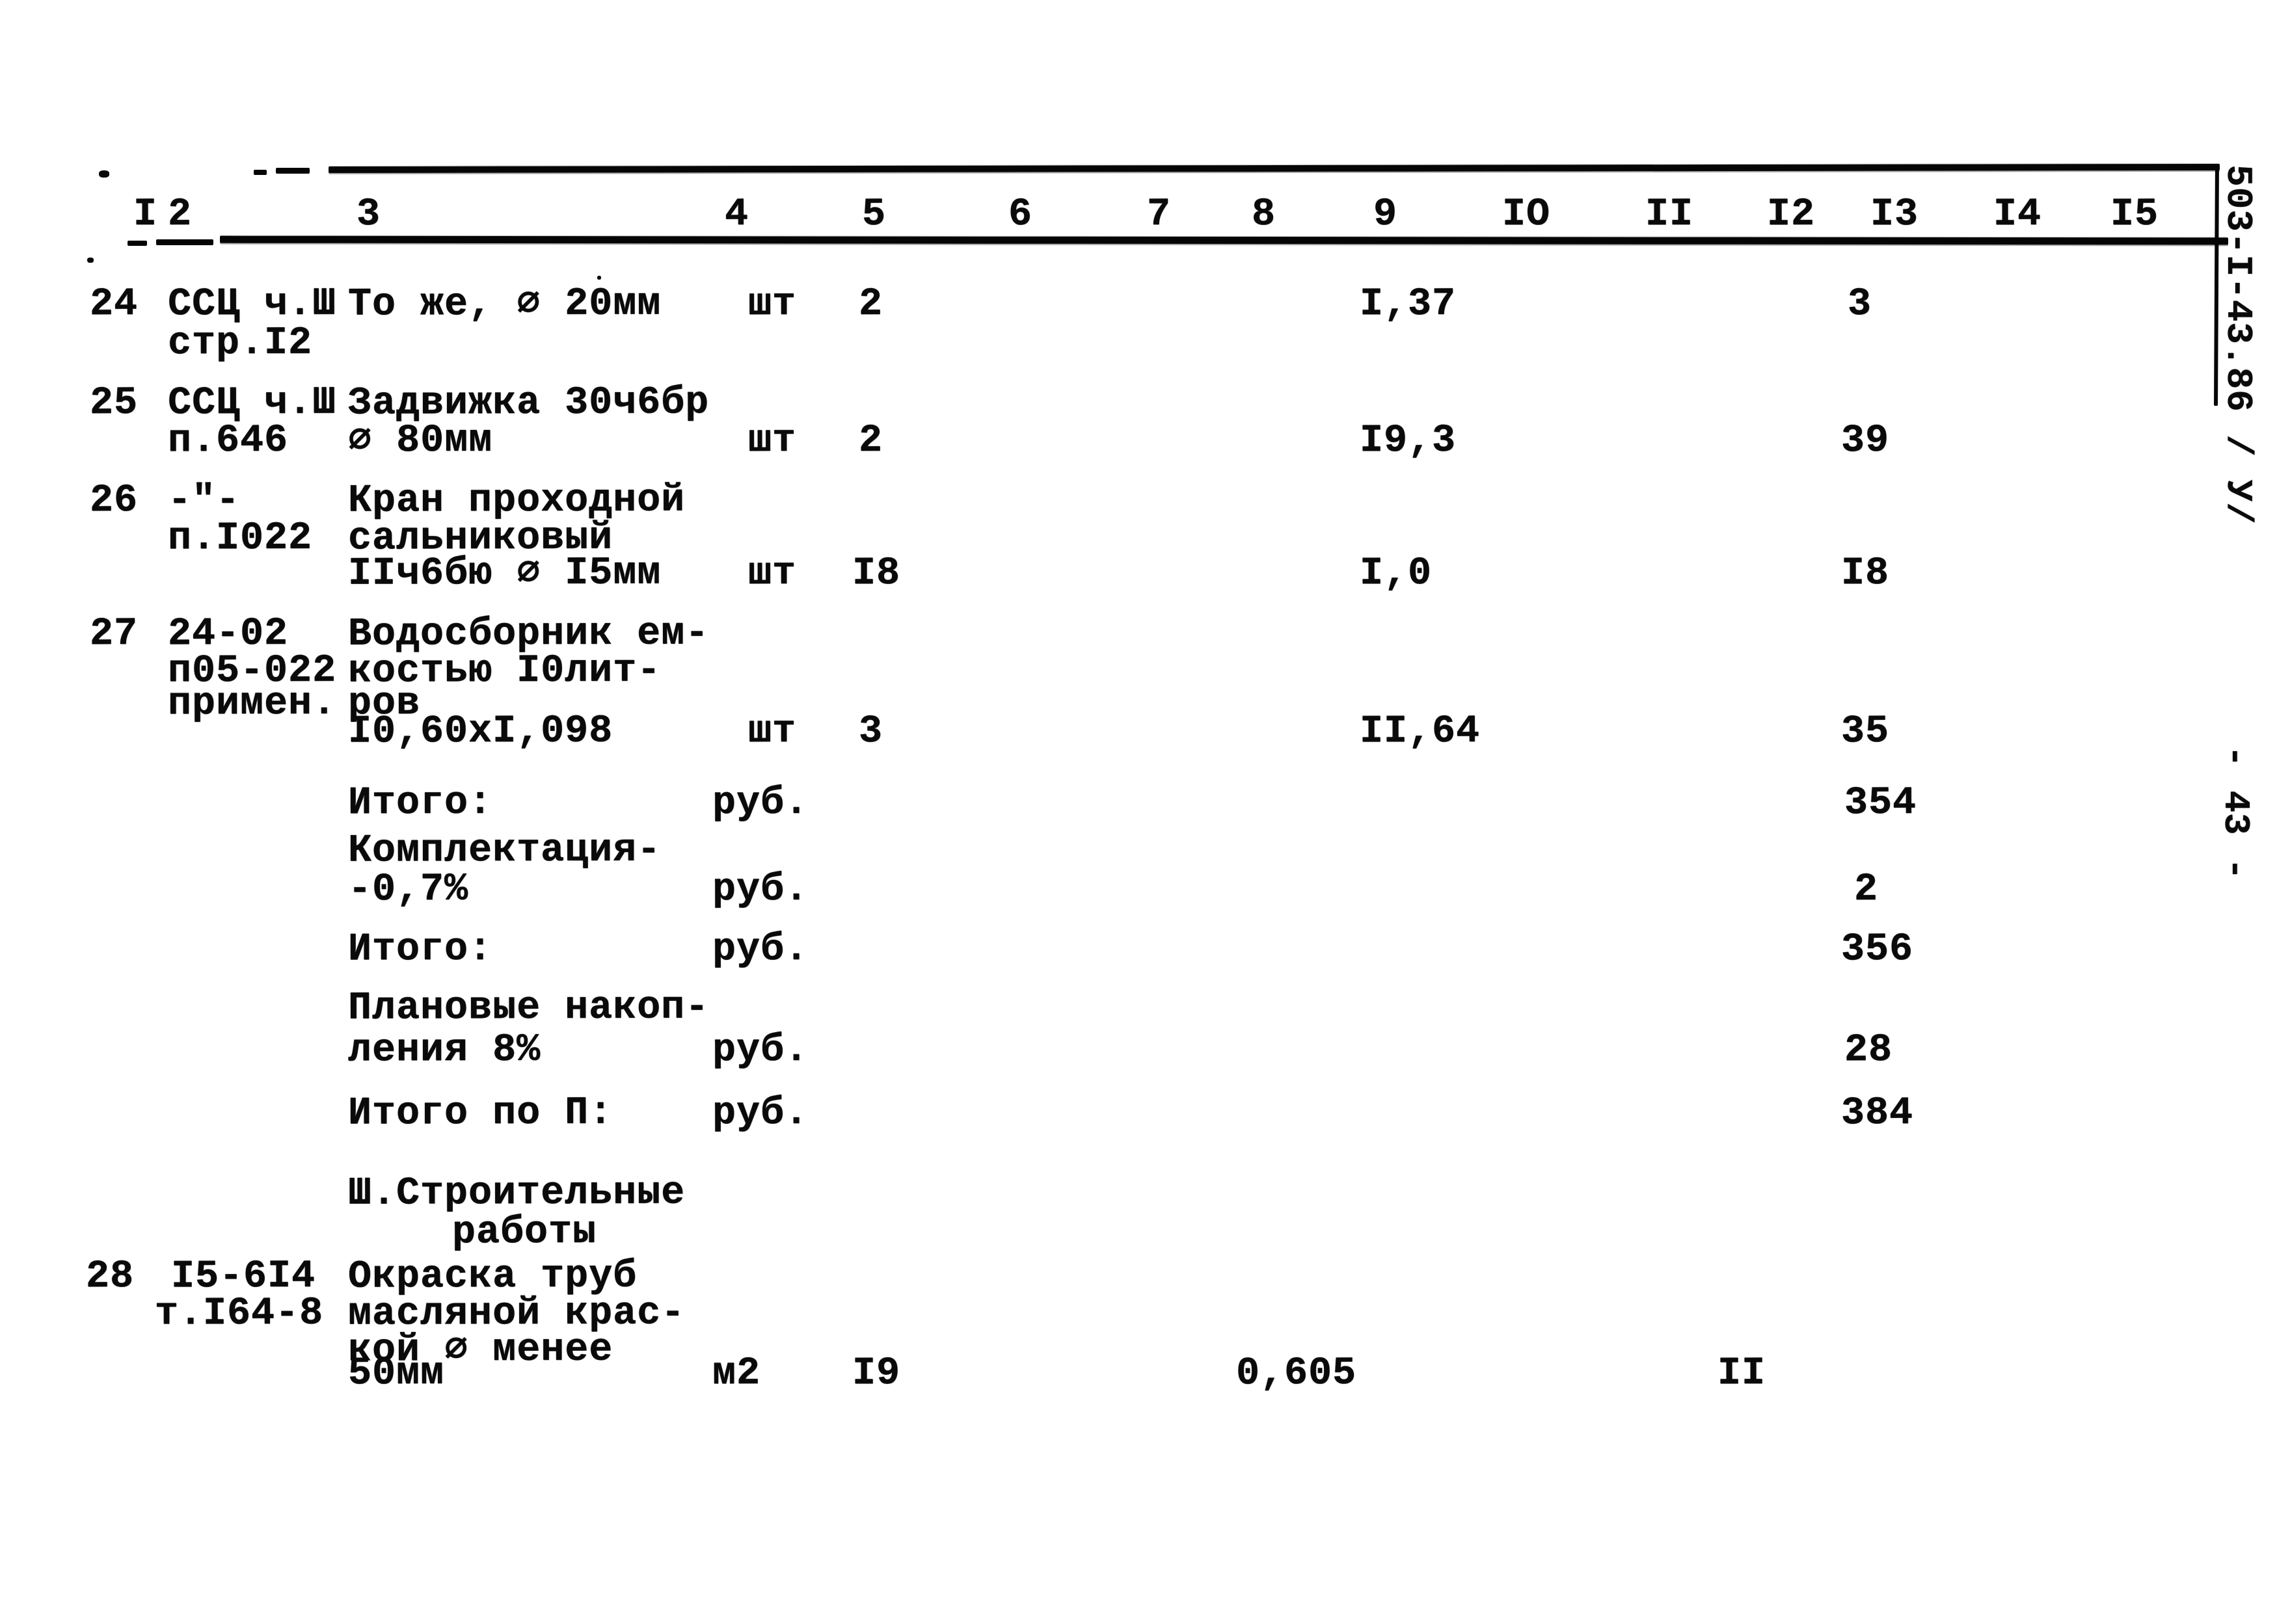  I want to click on column-number-5: 5, so click(874, 214).